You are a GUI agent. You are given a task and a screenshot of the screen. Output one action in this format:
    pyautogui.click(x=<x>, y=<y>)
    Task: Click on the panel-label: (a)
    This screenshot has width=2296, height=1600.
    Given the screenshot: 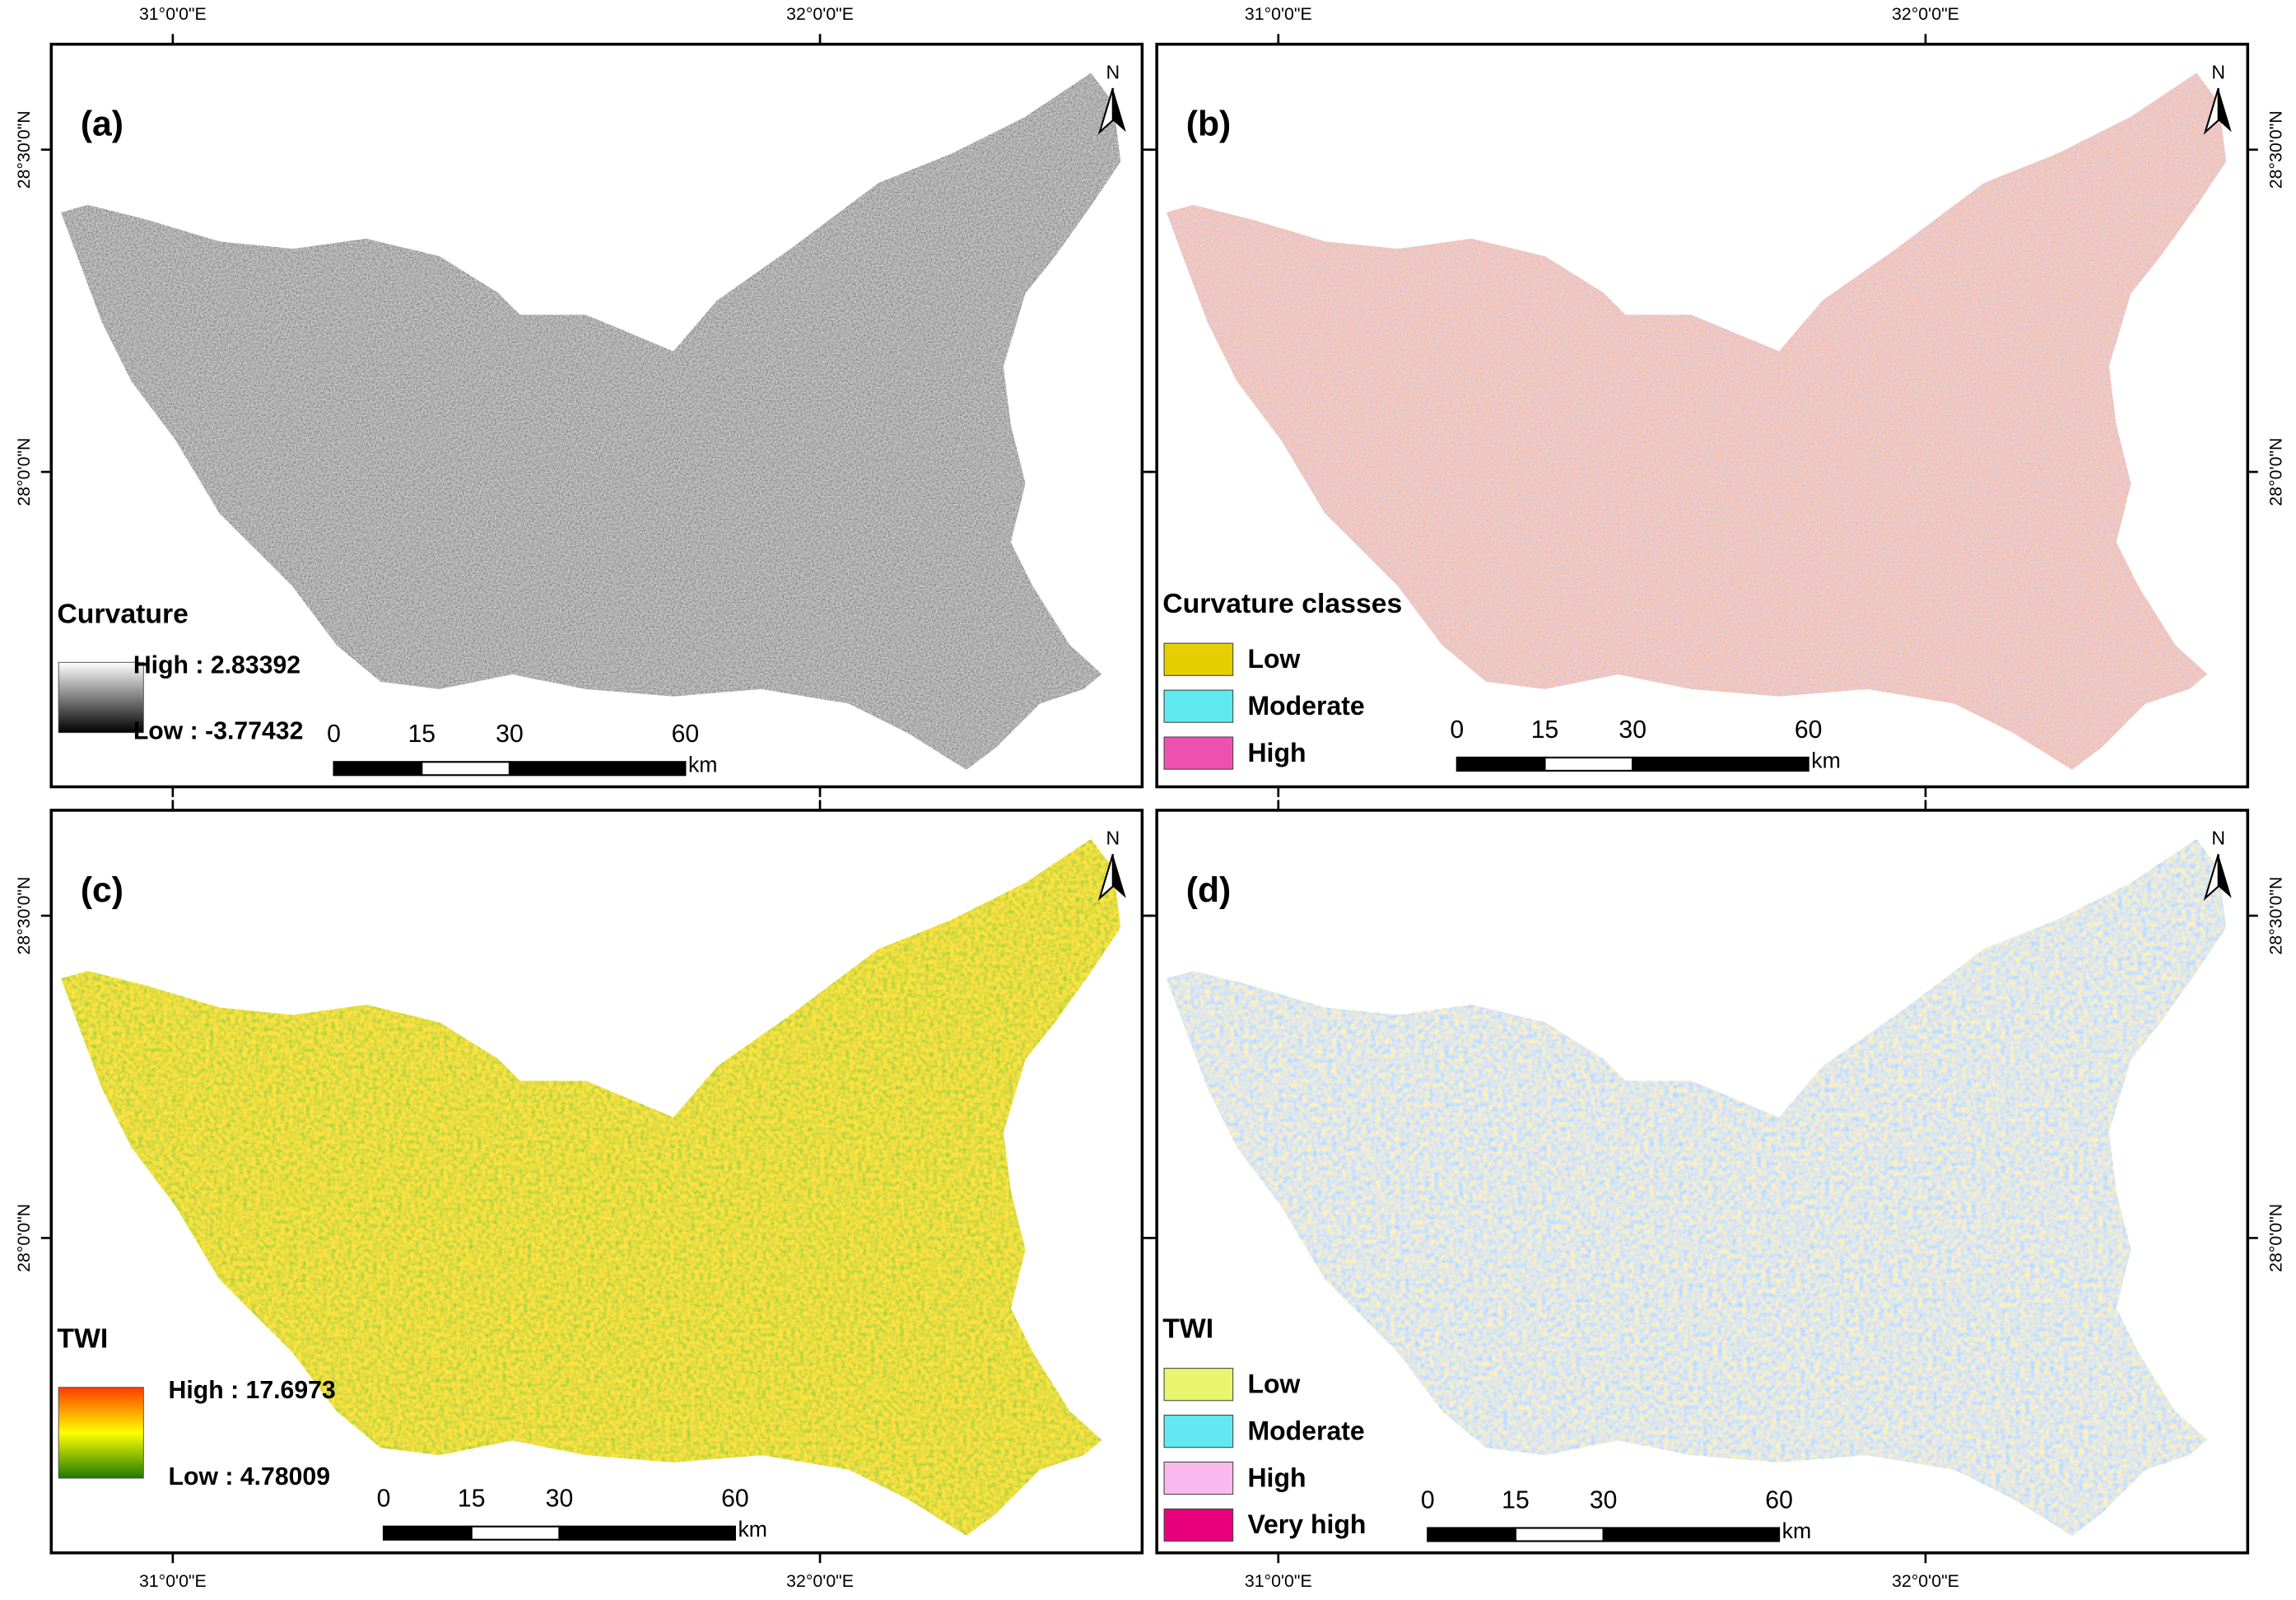 What is the action you would take?
    pyautogui.click(x=102, y=124)
    